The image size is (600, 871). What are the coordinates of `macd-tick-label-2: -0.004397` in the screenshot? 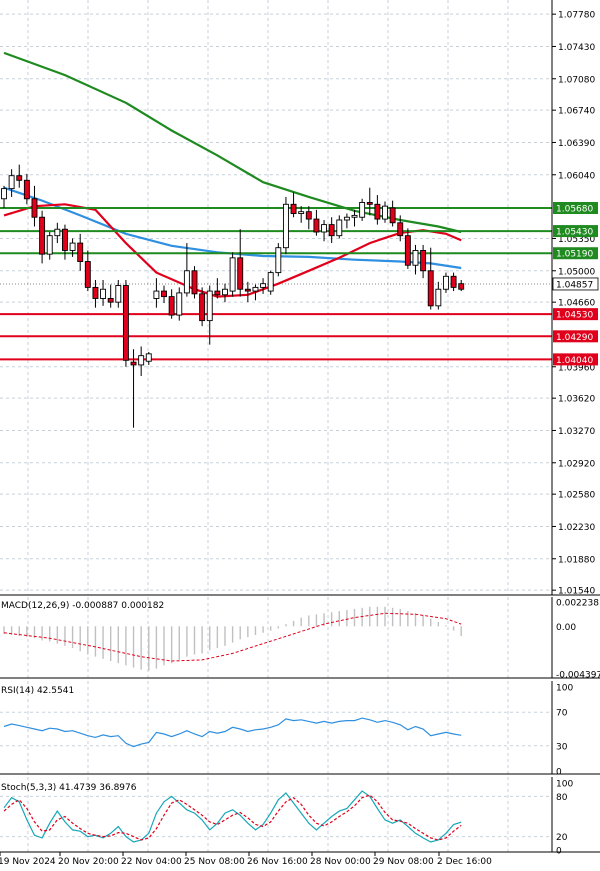 It's located at (578, 676).